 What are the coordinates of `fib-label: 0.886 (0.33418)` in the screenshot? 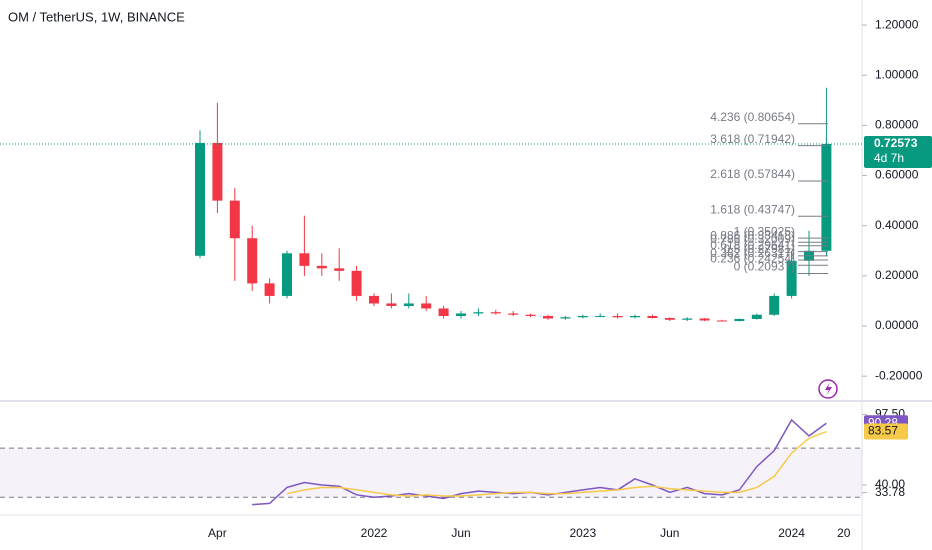 It's located at (752, 235).